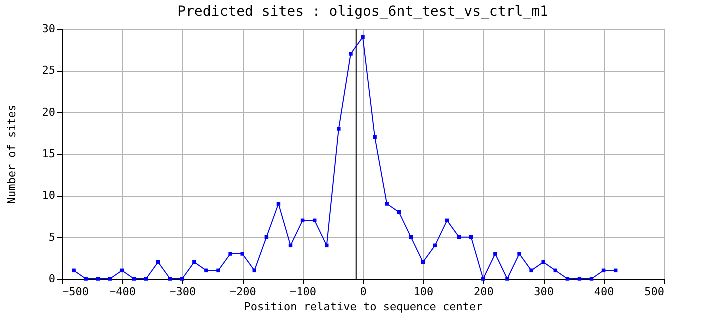 This screenshot has width=704, height=328. Describe the element at coordinates (52, 237) in the screenshot. I see `y-tick-label: 5` at that location.